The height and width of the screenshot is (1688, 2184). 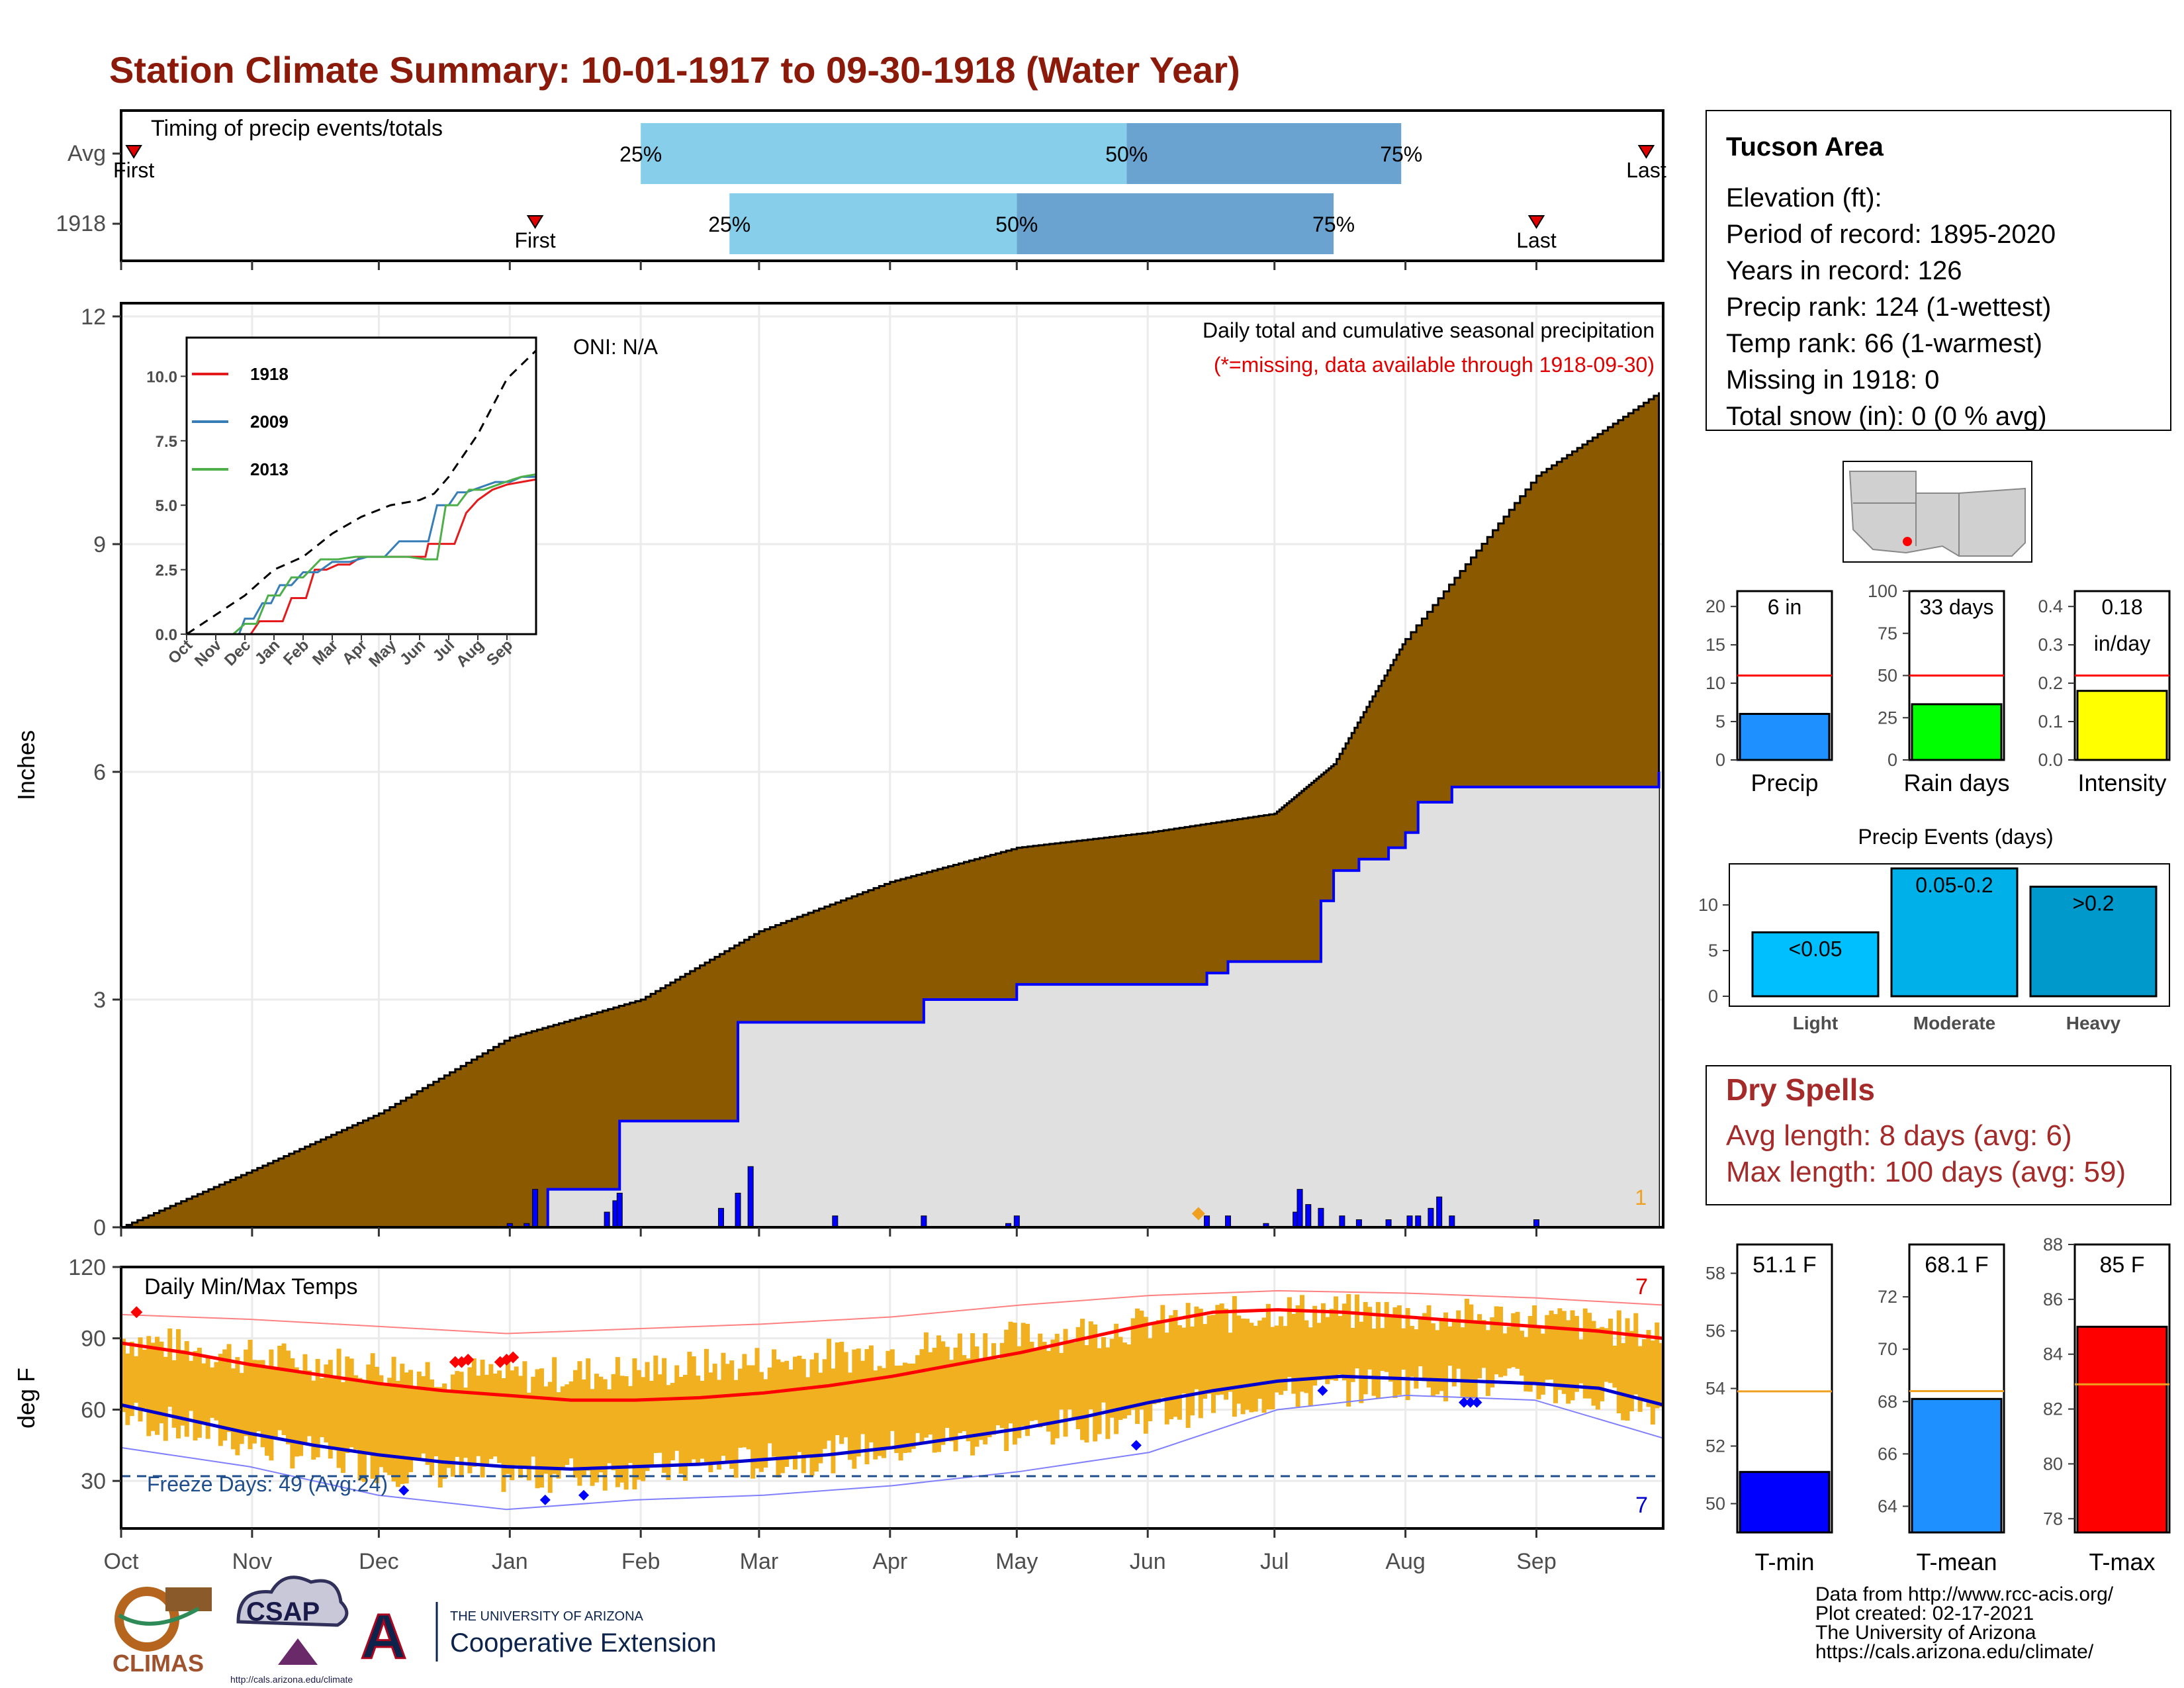 What do you see at coordinates (1888, 1506) in the screenshot?
I see `temp-summary-ytick-label: 64` at bounding box center [1888, 1506].